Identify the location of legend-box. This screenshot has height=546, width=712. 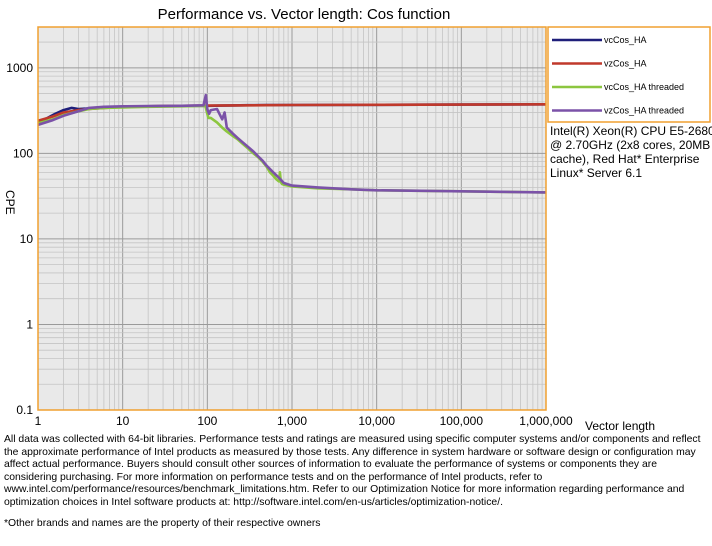
(629, 74).